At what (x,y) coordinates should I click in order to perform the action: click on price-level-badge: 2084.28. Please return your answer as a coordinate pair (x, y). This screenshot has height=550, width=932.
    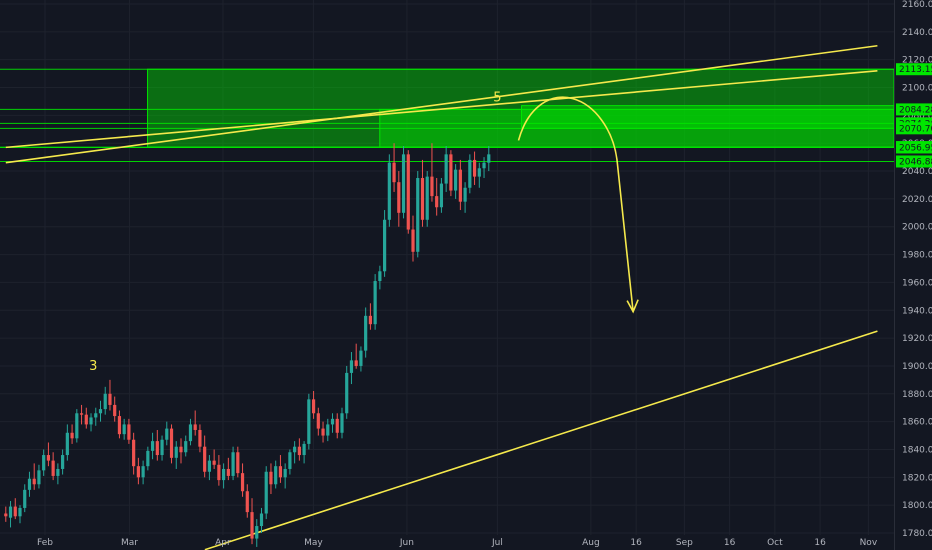
    Looking at the image, I should click on (914, 109).